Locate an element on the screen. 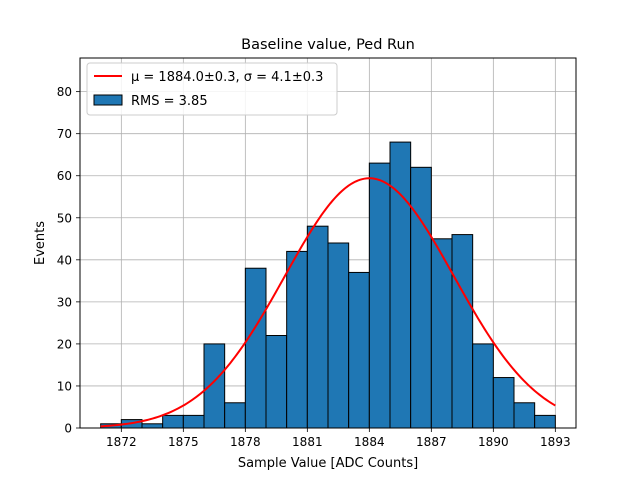  x-axis-ticks: 1872 1875 1878 1881 1884 1887 1890 1893 is located at coordinates (338, 438).